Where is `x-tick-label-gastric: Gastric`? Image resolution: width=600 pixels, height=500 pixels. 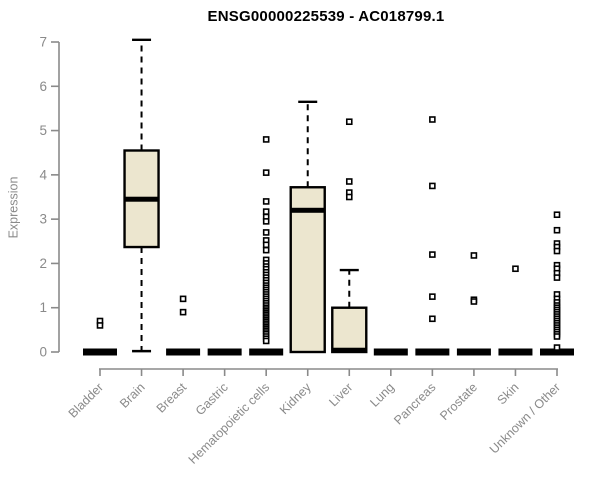
x-tick-label-gastric: Gastric is located at coordinates (212, 399).